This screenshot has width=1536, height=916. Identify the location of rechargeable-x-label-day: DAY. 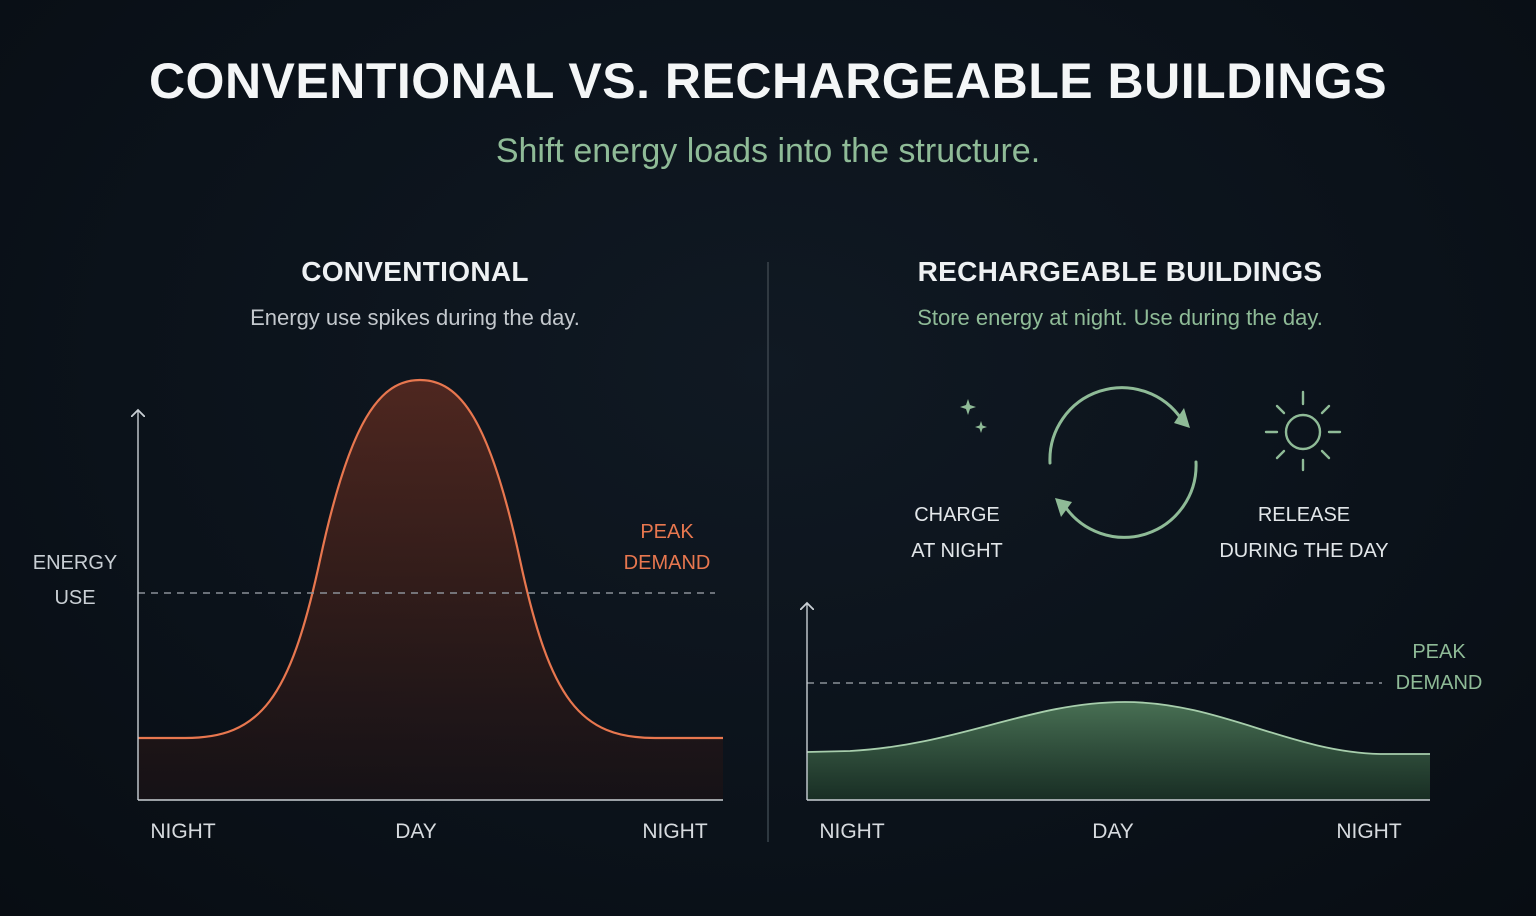
(1113, 831).